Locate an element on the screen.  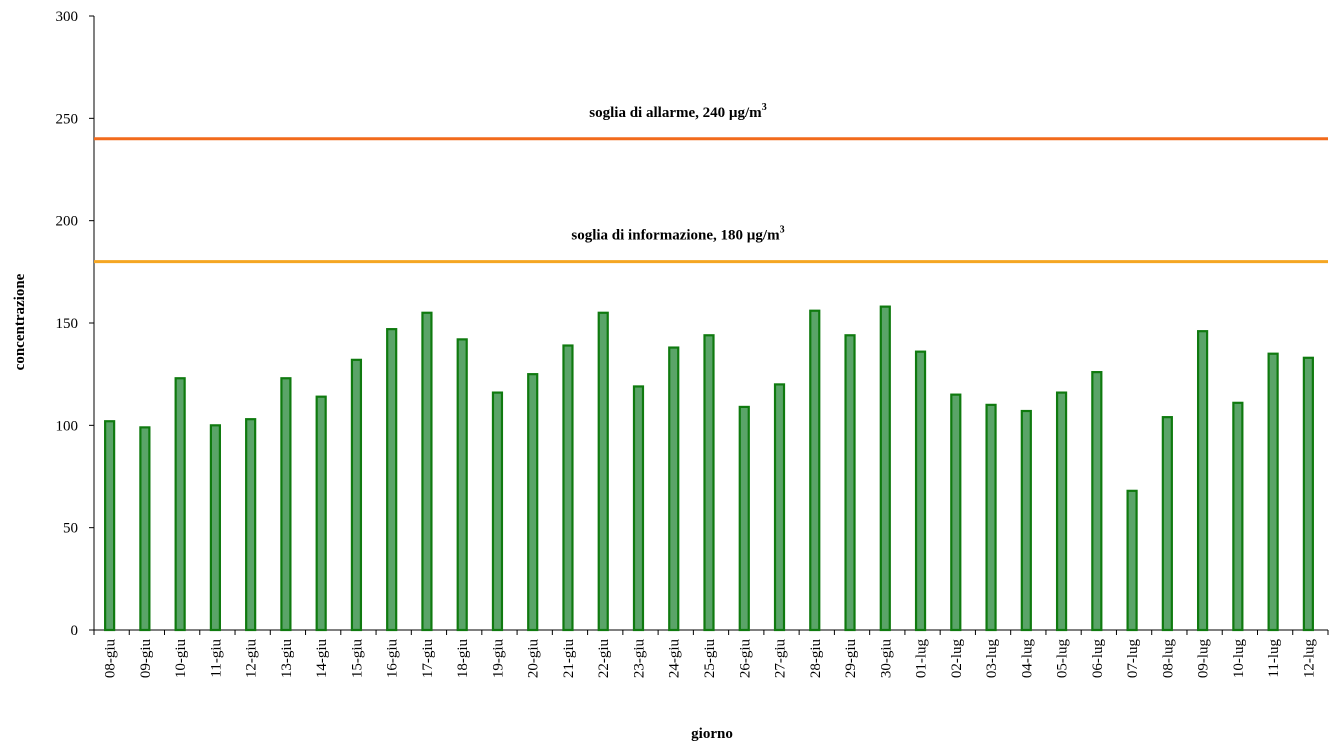
x-tick-label: 05-lug is located at coordinates (1063, 659).